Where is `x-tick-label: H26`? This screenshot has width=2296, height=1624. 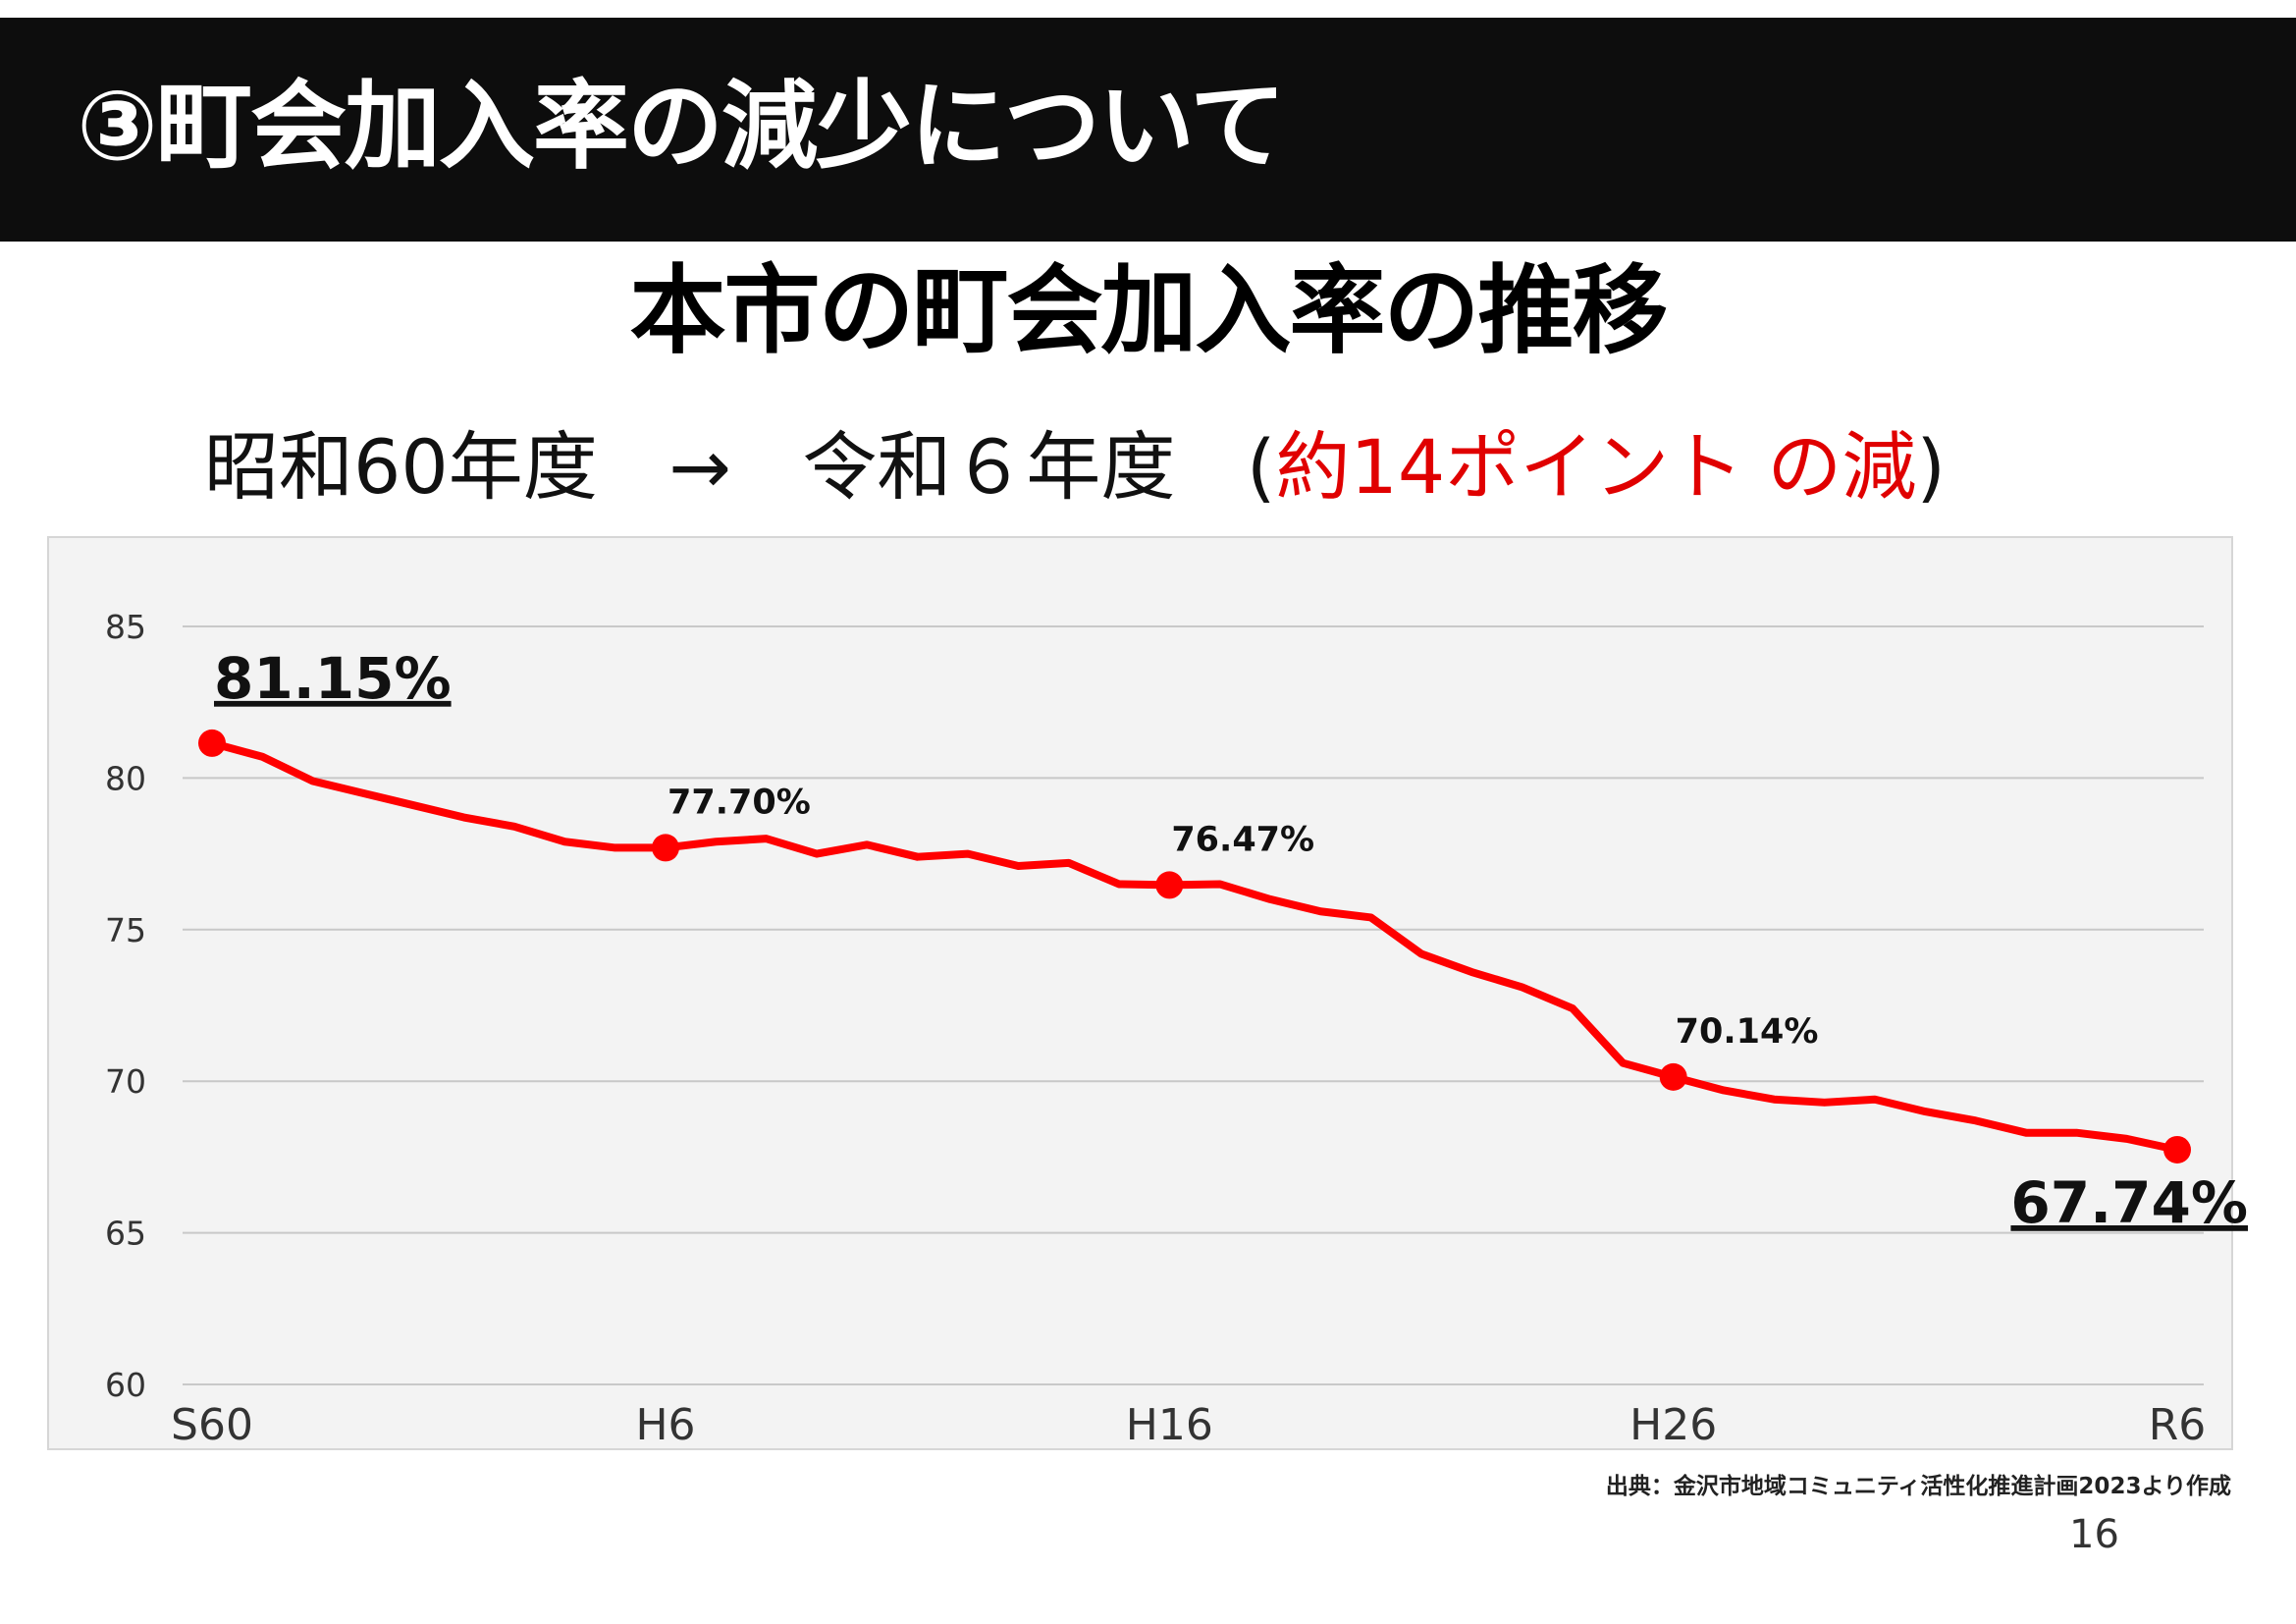
x-tick-label: H26 is located at coordinates (1673, 1425).